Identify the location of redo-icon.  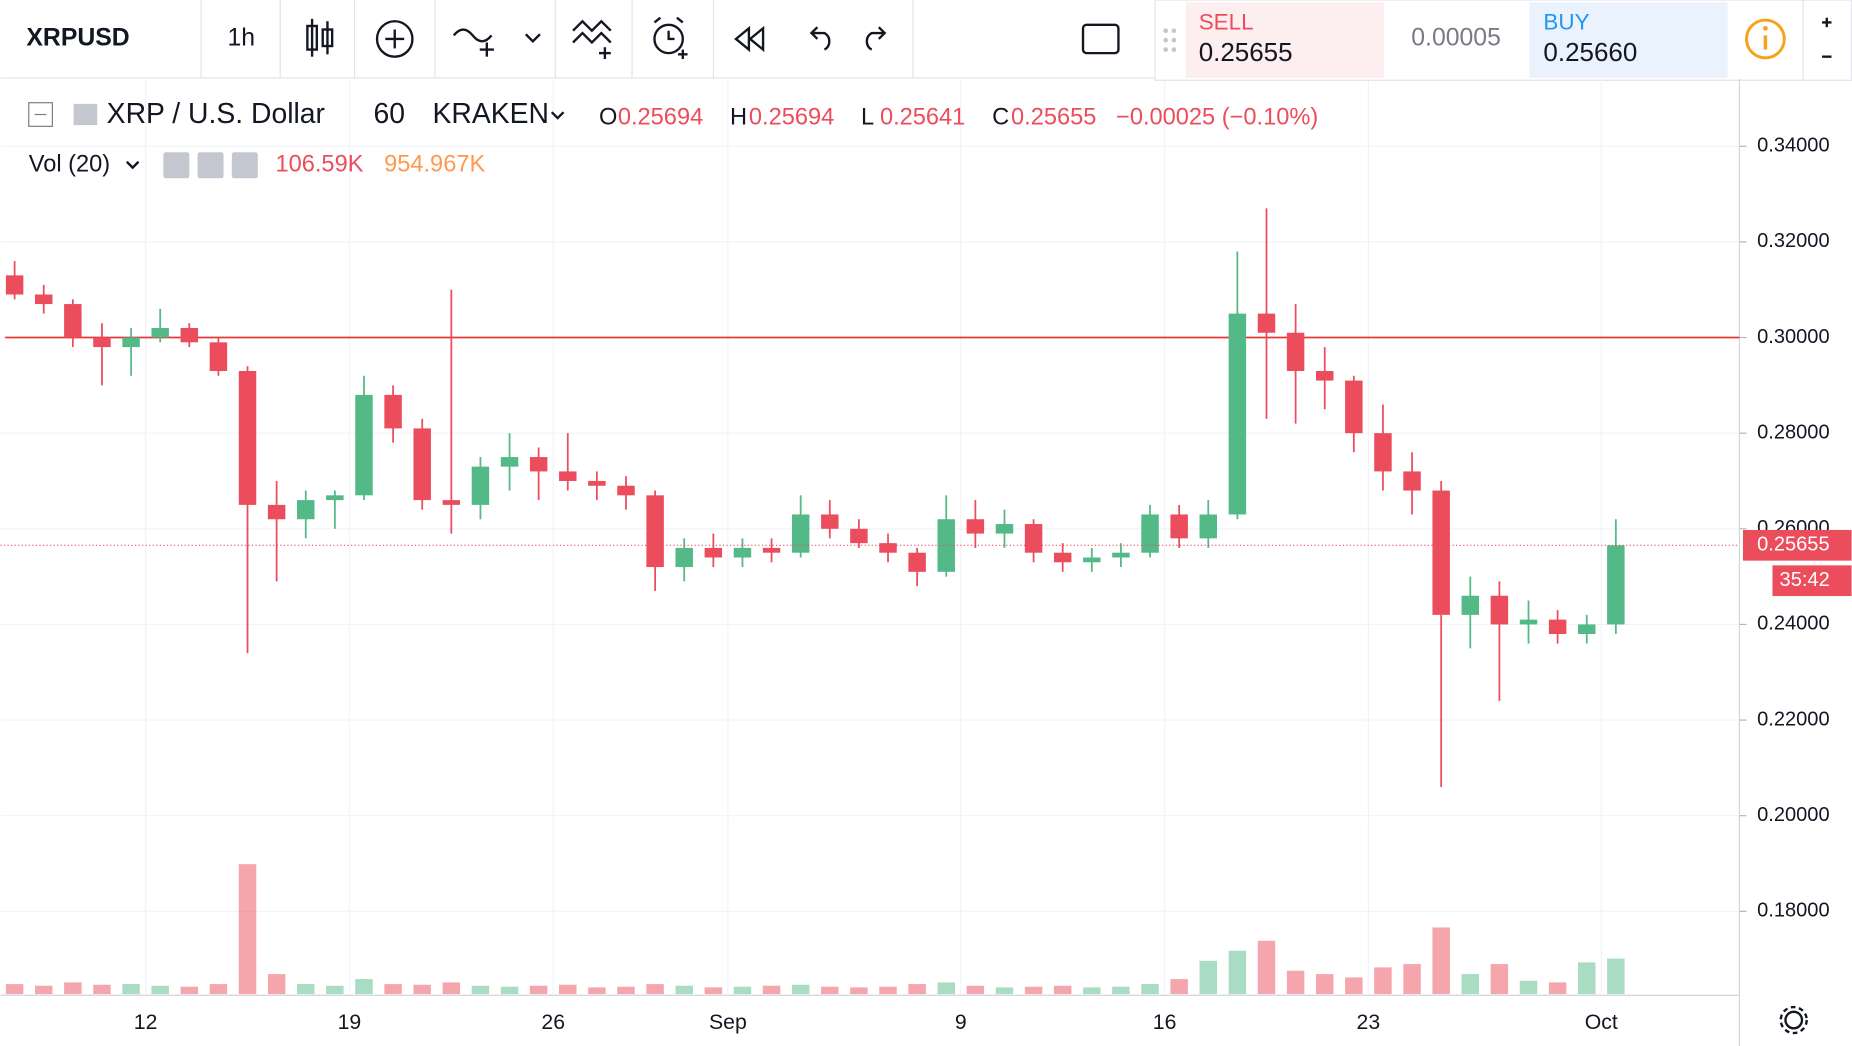
(876, 38).